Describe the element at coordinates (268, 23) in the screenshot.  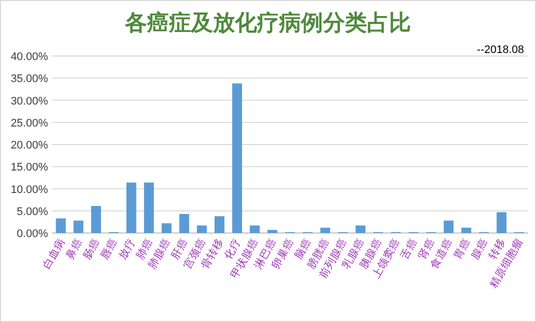
I see `title: 各癌症及放化疗病例分类占比` at that location.